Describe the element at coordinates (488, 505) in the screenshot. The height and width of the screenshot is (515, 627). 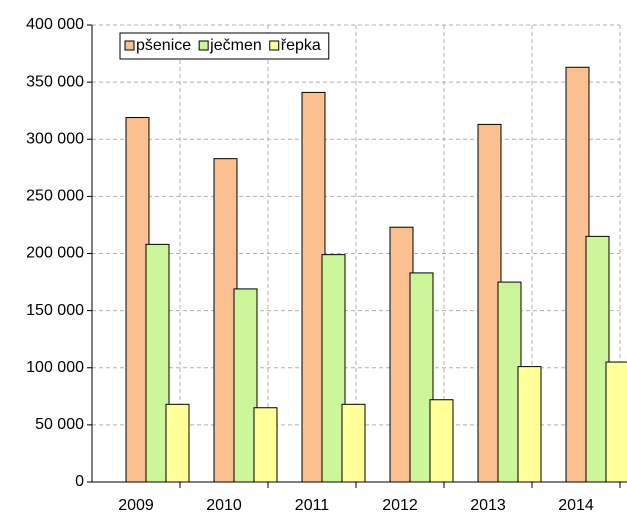
I see `x-tick-label: 2013` at that location.